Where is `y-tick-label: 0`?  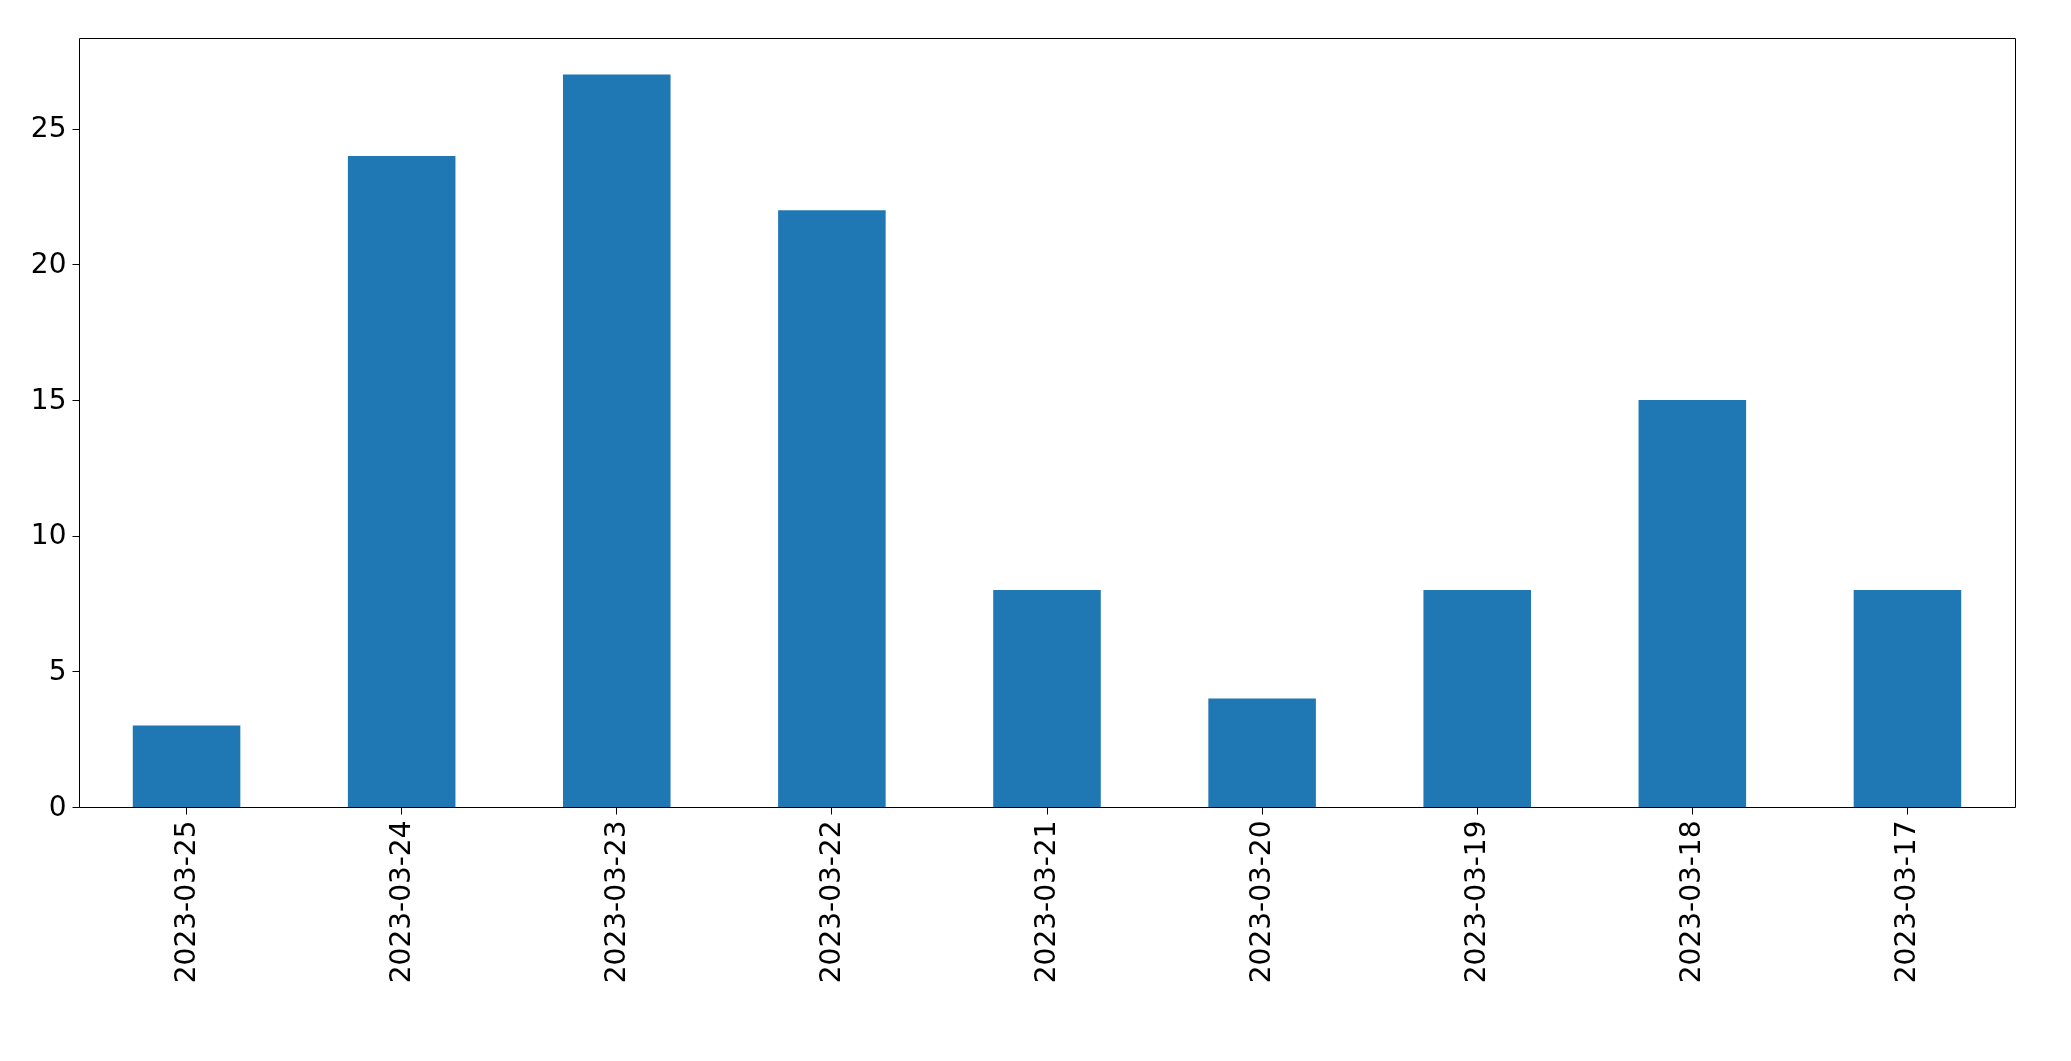 y-tick-label: 0 is located at coordinates (57, 806).